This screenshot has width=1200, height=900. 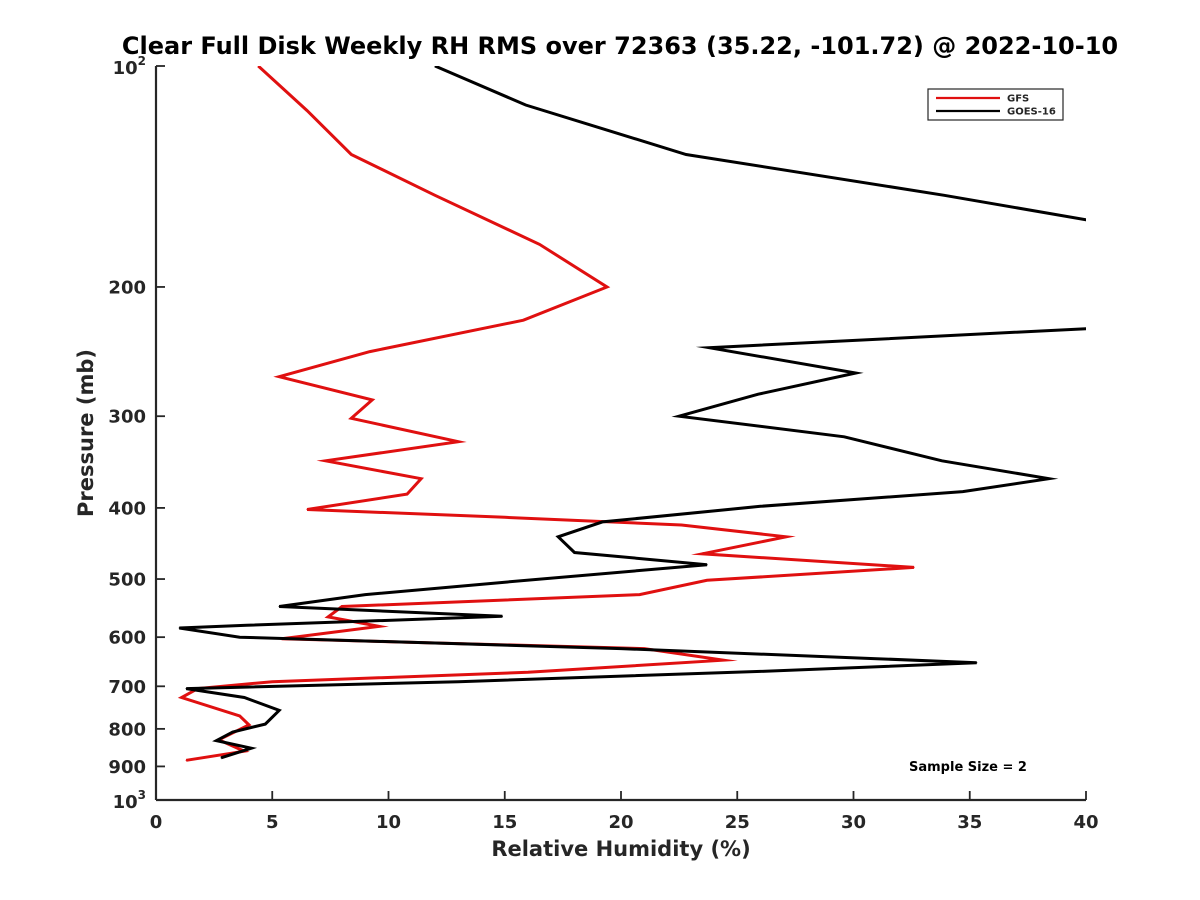 I want to click on x-axis-ticks: 0 5 10 15 20 25 30 35 40, so click(x=624, y=812).